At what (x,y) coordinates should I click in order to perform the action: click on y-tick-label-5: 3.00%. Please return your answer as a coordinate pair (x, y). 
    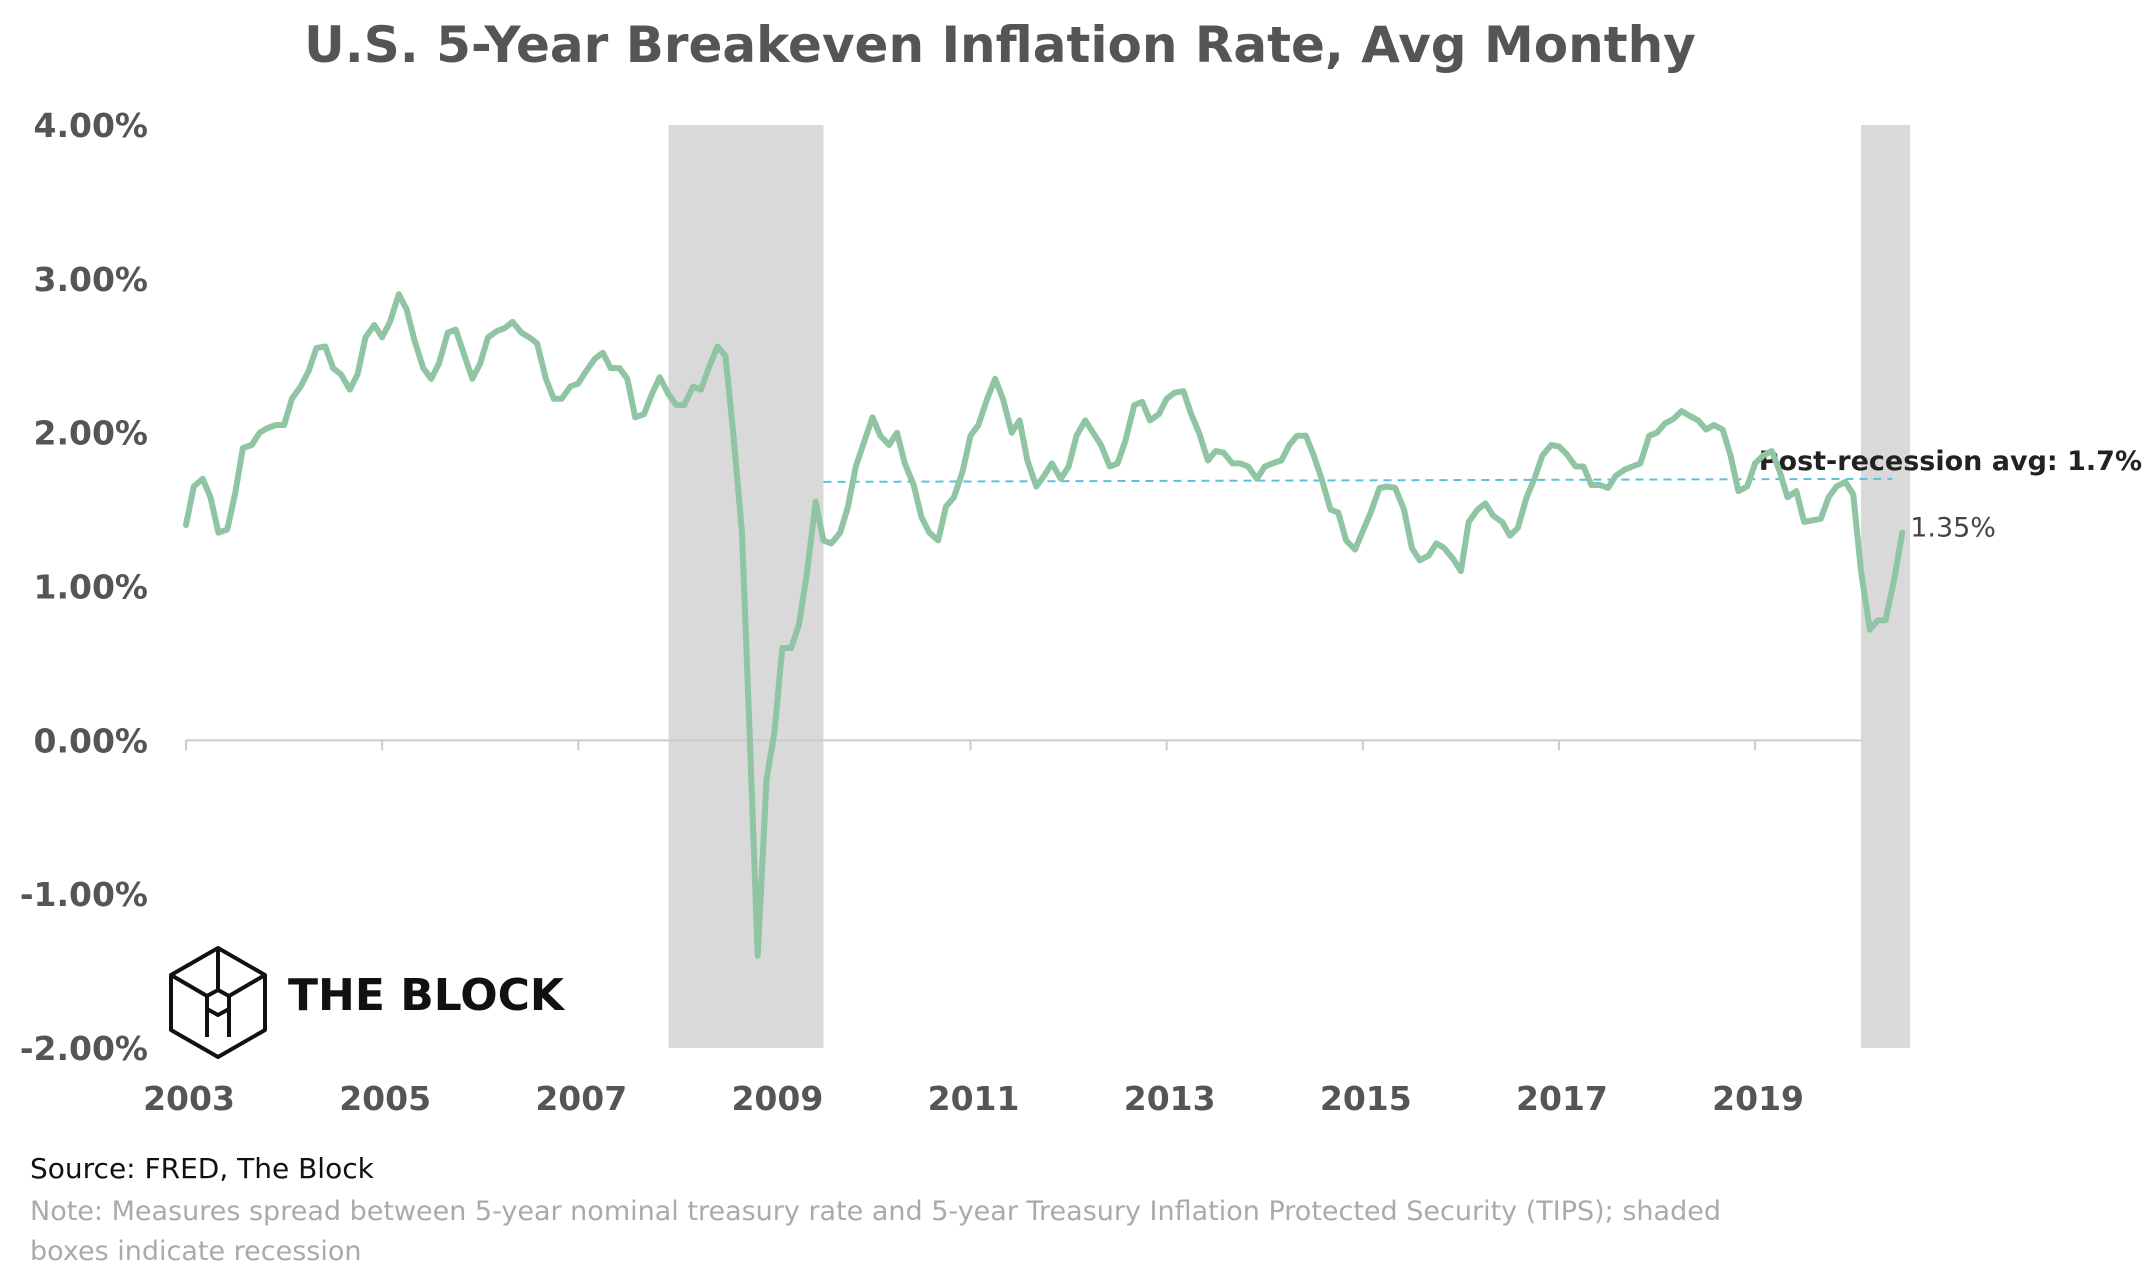
    Looking at the image, I should click on (91, 279).